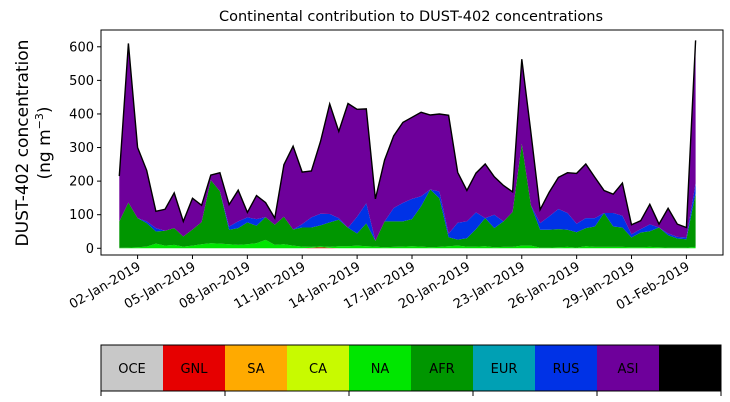  What do you see at coordinates (90, 249) in the screenshot?
I see `y-tick-label: 0` at bounding box center [90, 249].